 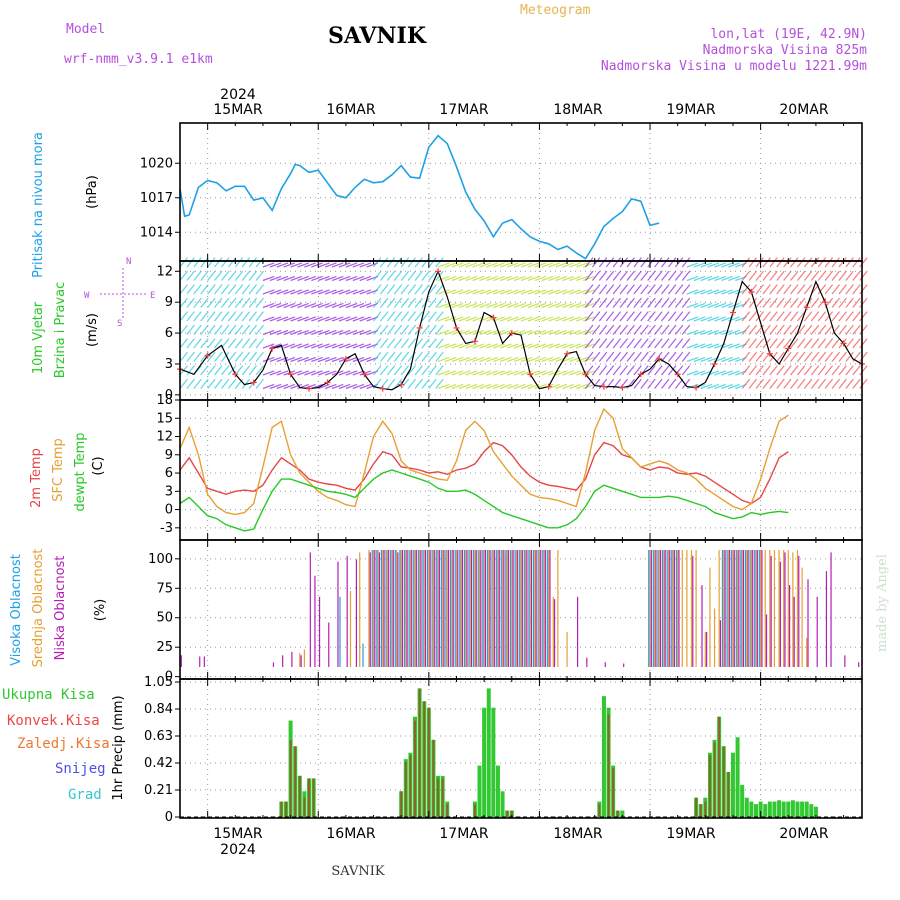 What do you see at coordinates (158, 736) in the screenshot?
I see `precip-ytick-label-3: 0.63` at bounding box center [158, 736].